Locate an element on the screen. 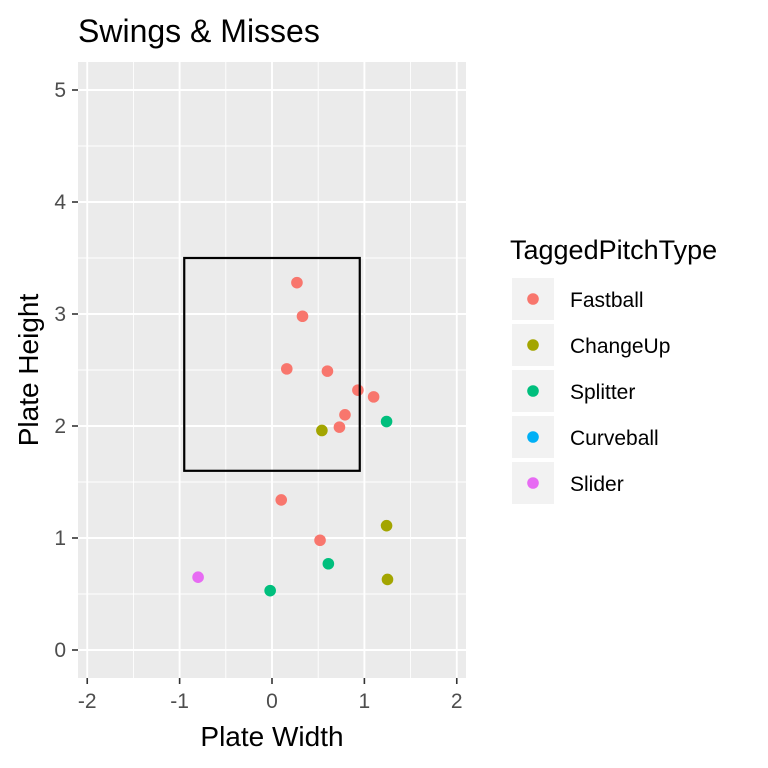 The image size is (768, 768). x-tick-label: -1 is located at coordinates (179, 701).